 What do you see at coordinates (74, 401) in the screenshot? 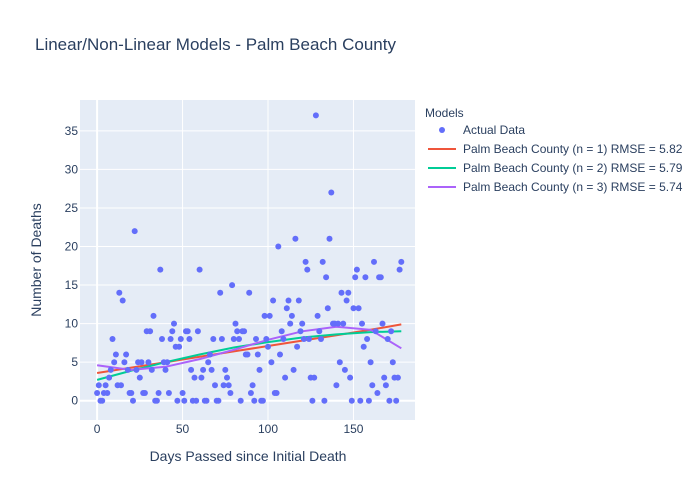
I see `y-tick-label: 0` at bounding box center [74, 401].